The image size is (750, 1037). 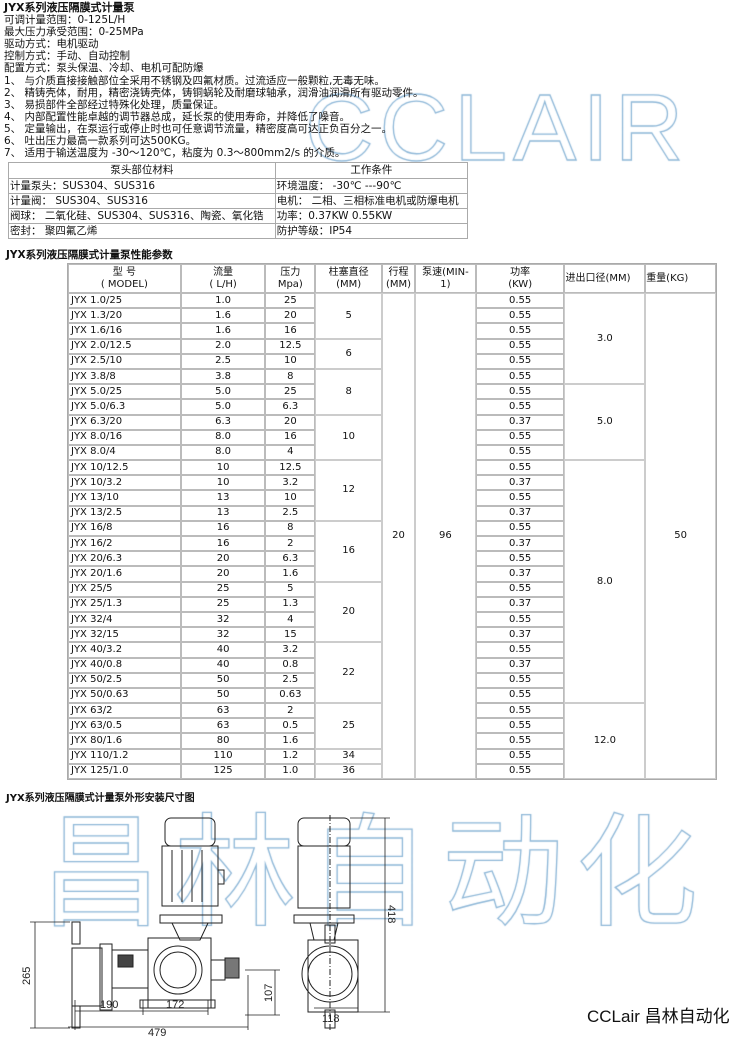 I want to click on column-header-line: 重量(KG), so click(x=667, y=278).